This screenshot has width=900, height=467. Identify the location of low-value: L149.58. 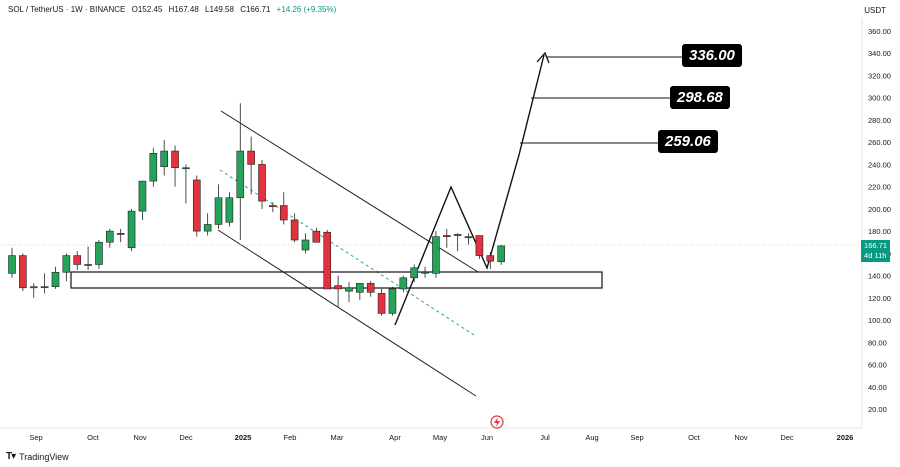
(219, 9).